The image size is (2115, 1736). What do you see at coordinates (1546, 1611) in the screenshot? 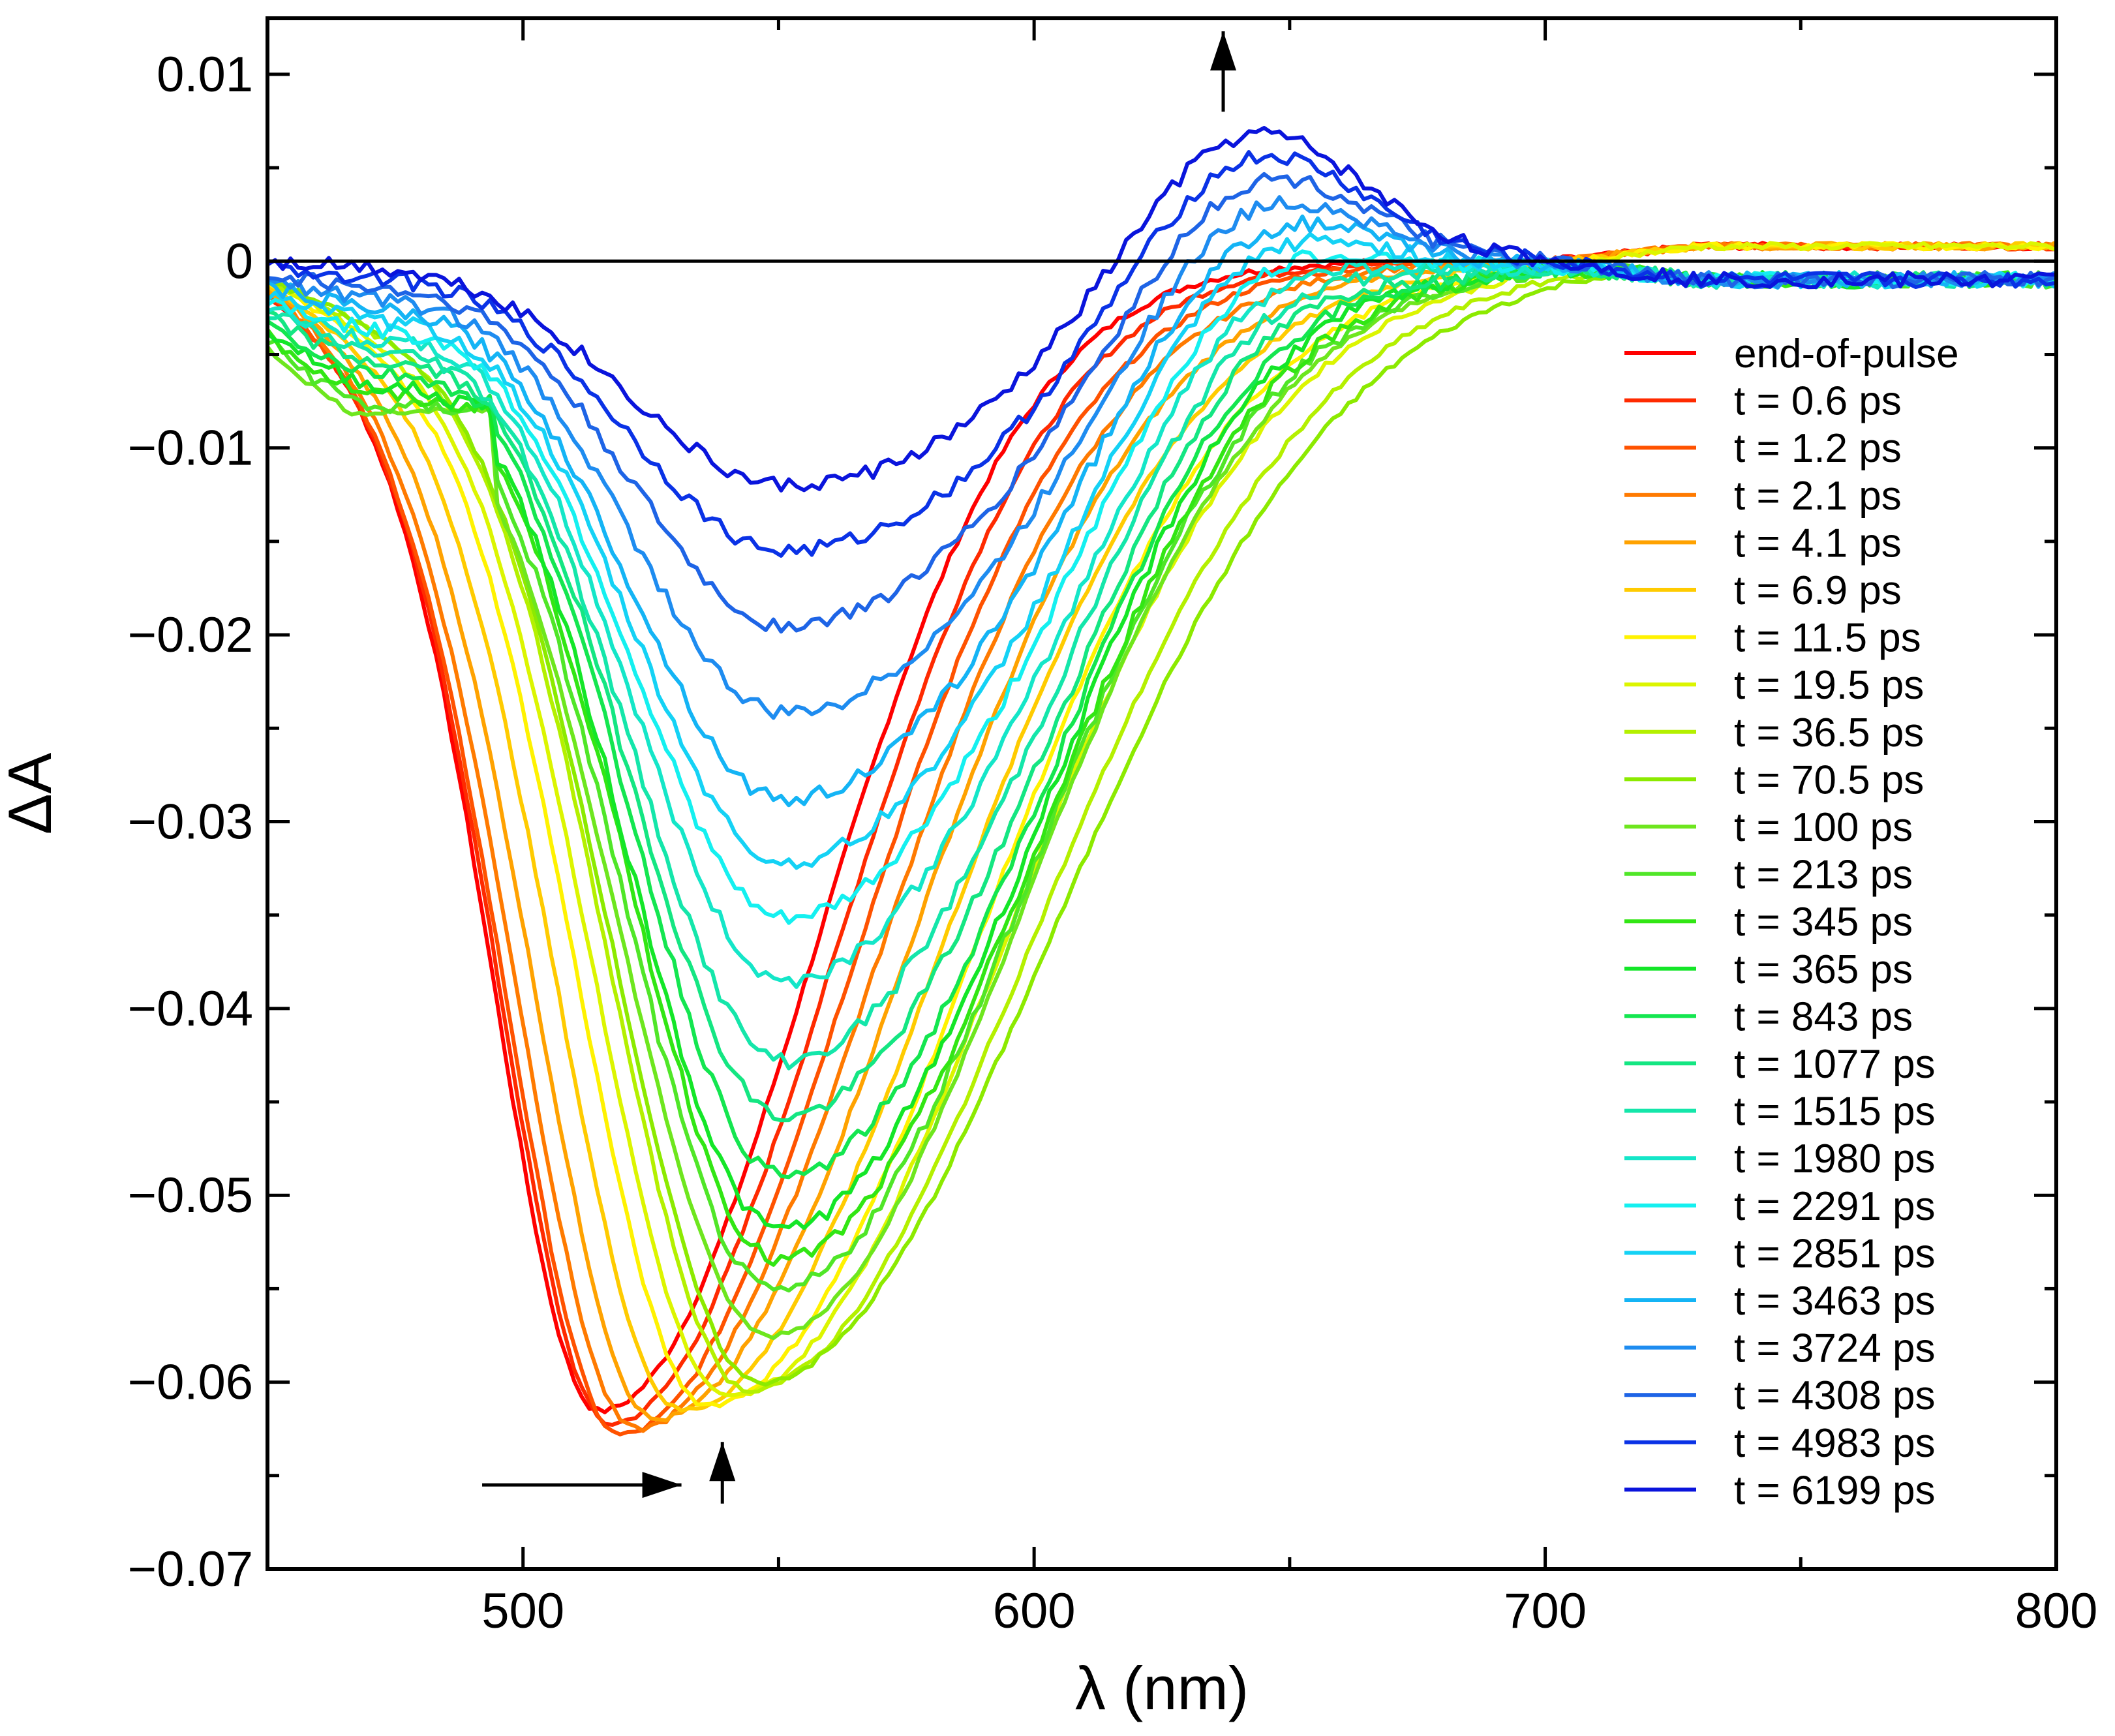
I see `x-tick-label: 700` at bounding box center [1546, 1611].